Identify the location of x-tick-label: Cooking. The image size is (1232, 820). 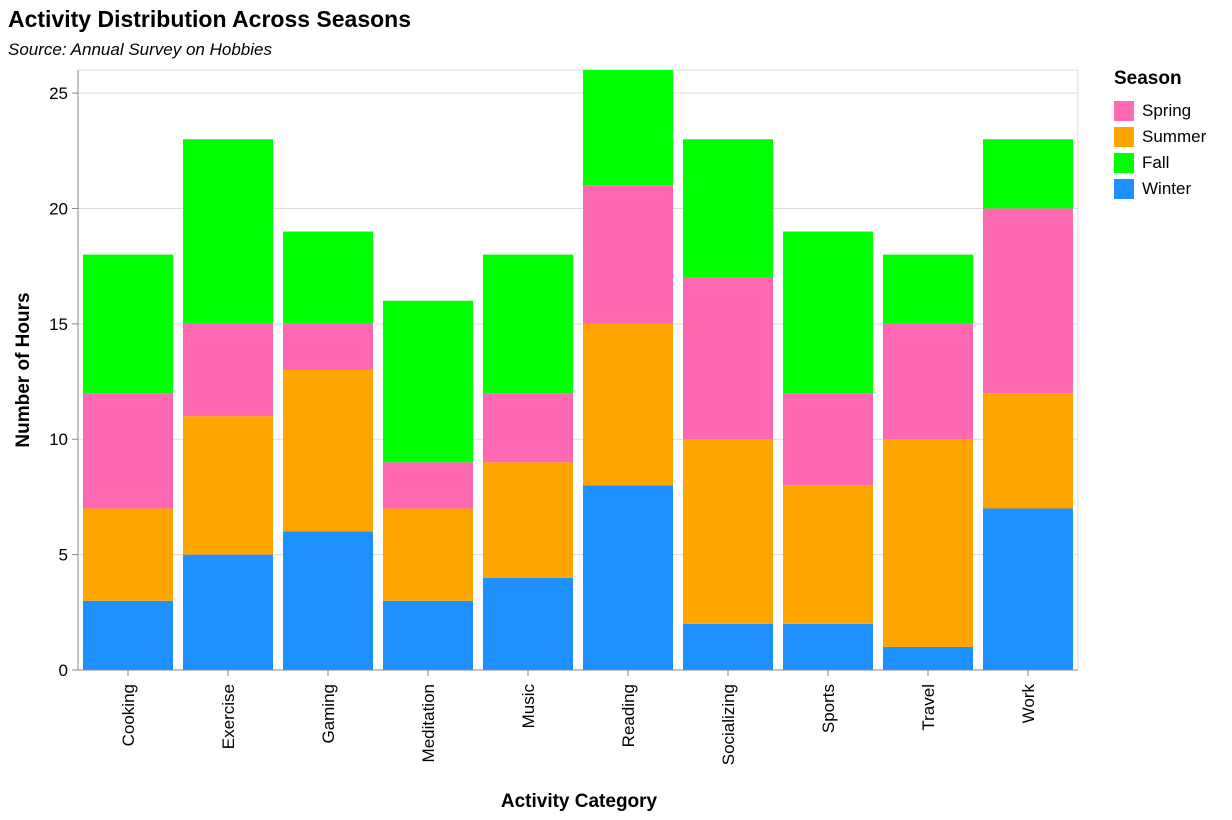
(128, 715).